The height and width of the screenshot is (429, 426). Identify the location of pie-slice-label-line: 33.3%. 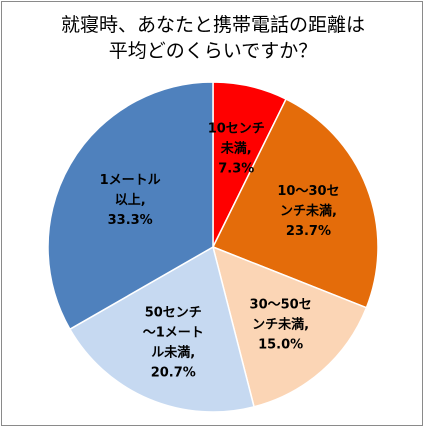
(130, 220).